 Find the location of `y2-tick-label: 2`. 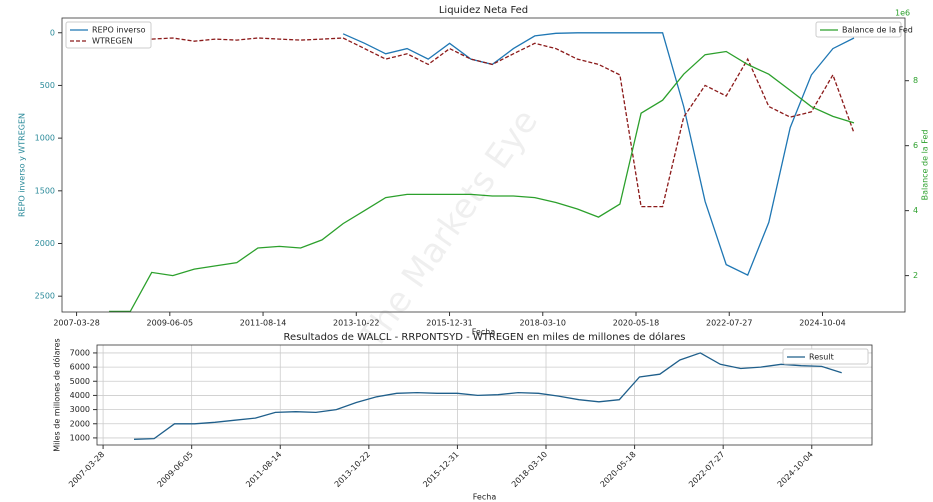

y2-tick-label: 2 is located at coordinates (915, 275).